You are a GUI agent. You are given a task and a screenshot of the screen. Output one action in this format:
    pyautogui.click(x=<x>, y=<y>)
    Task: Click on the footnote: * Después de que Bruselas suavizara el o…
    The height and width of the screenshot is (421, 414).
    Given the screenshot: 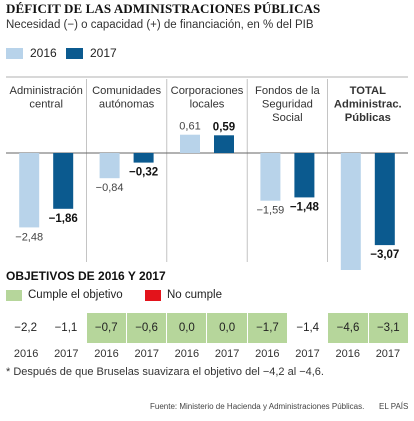 What is the action you would take?
    pyautogui.click(x=165, y=372)
    